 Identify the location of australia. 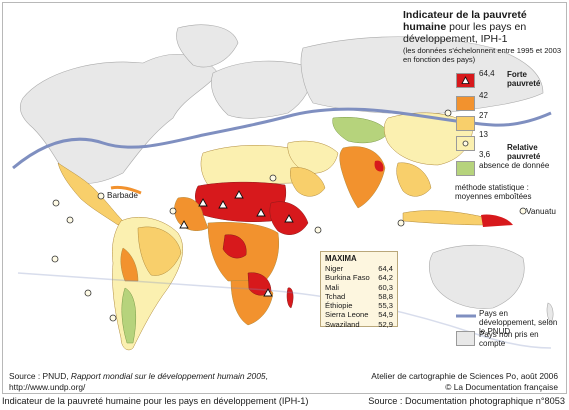
(476, 276).